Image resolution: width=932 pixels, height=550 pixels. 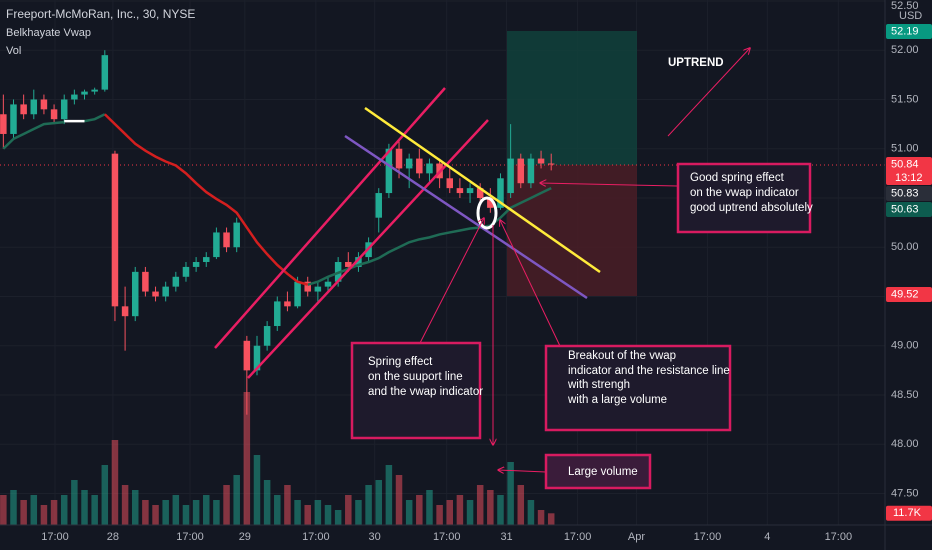 I want to click on annotation: with a large volume, so click(x=617, y=400).